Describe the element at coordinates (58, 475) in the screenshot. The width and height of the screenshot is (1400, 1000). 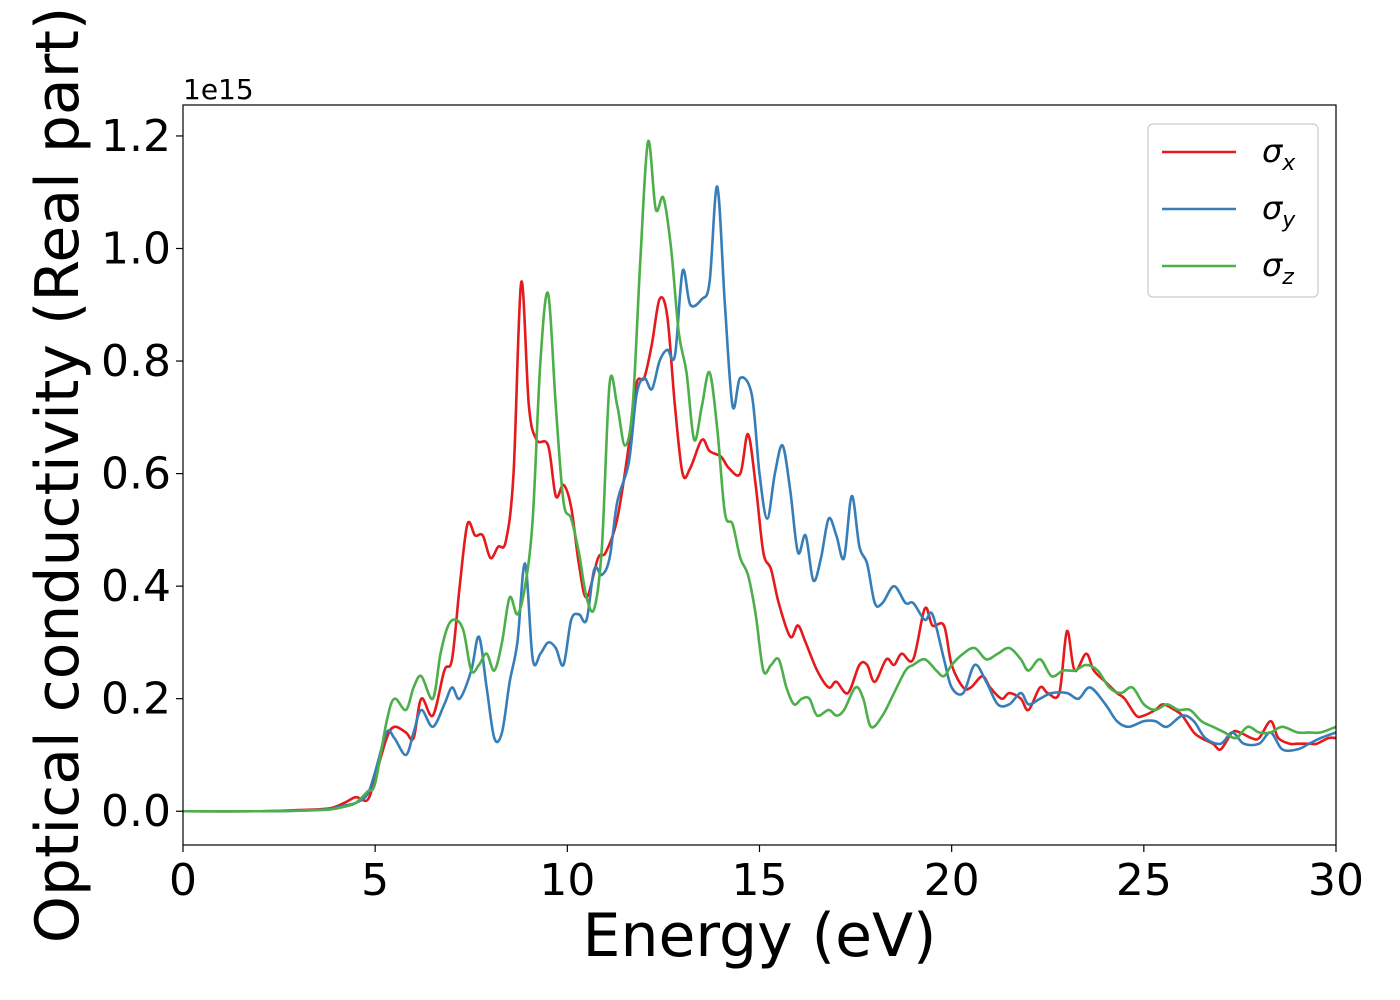
I see `y-axis-label: Optical conductivity (Real part)` at that location.